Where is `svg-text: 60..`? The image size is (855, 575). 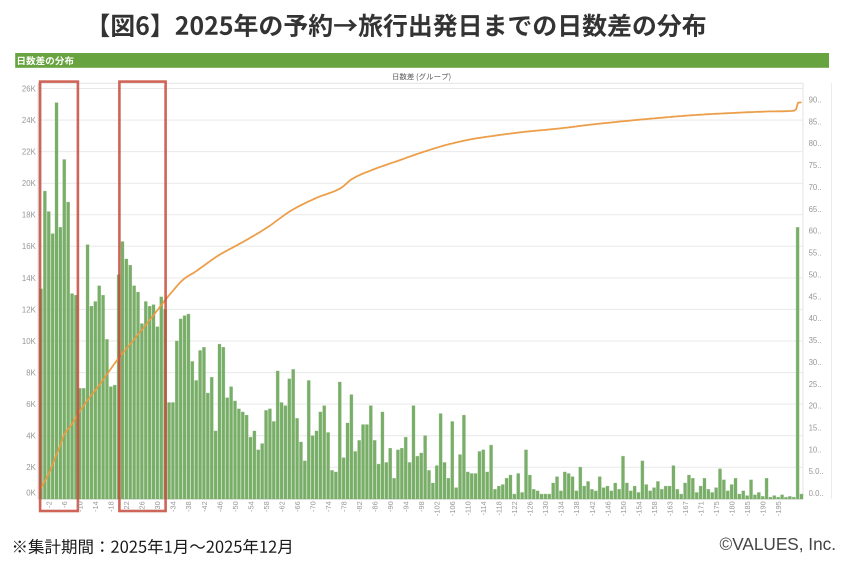 svg-text: 60.. is located at coordinates (815, 231).